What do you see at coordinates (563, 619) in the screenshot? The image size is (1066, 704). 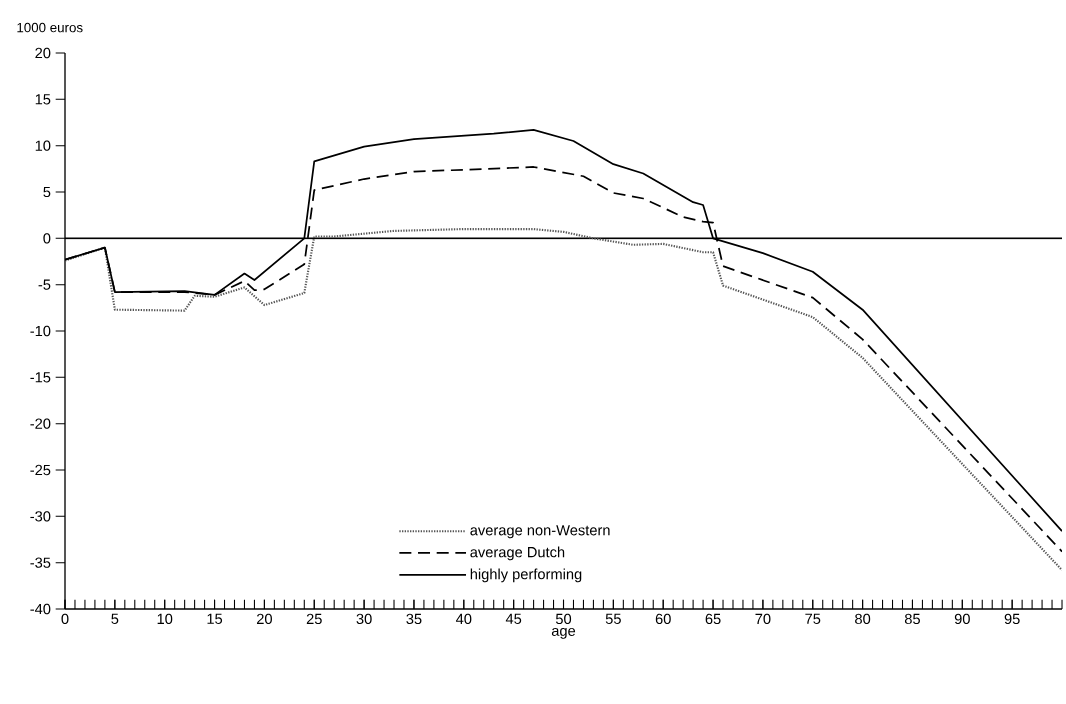 I see `x-tick-label: 50` at bounding box center [563, 619].